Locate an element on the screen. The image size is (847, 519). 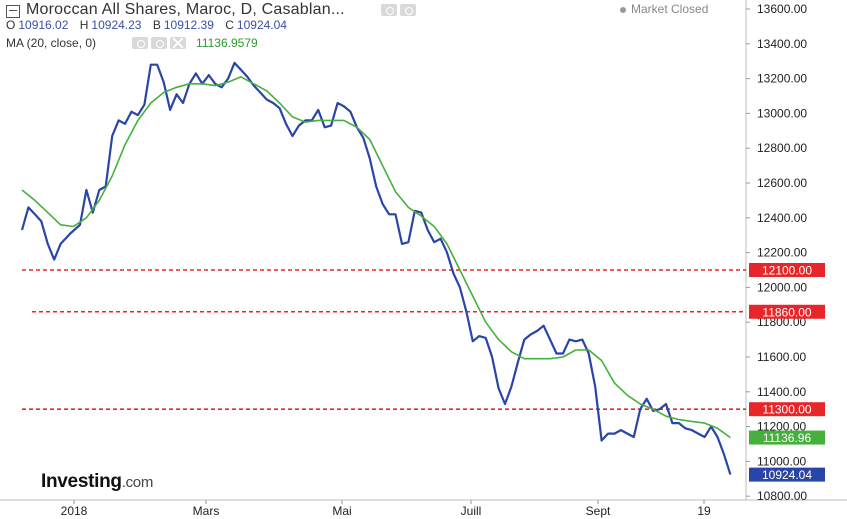
y-tick-label: 12800.00 is located at coordinates (782, 148).